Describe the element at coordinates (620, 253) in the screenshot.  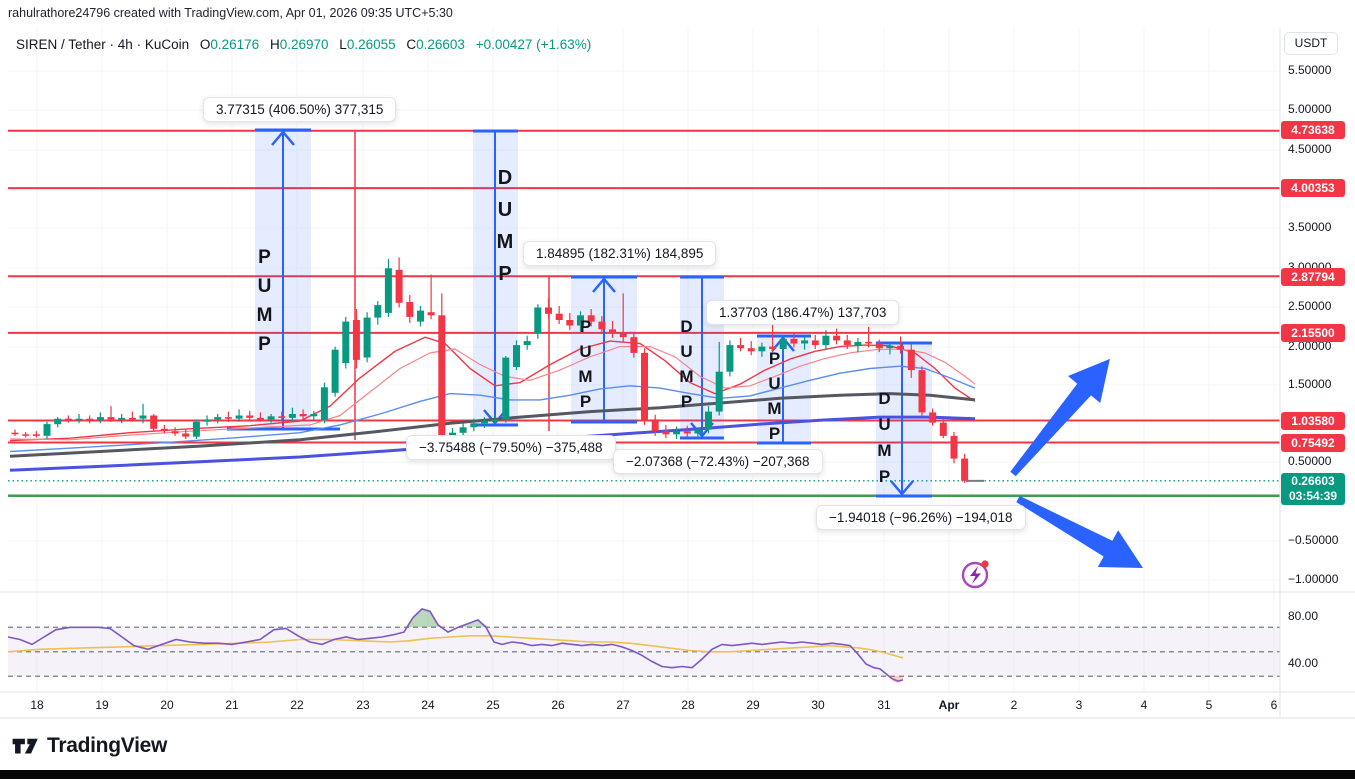
I see `measure-tooltip: 1.84895 (182.31%) 184,895` at that location.